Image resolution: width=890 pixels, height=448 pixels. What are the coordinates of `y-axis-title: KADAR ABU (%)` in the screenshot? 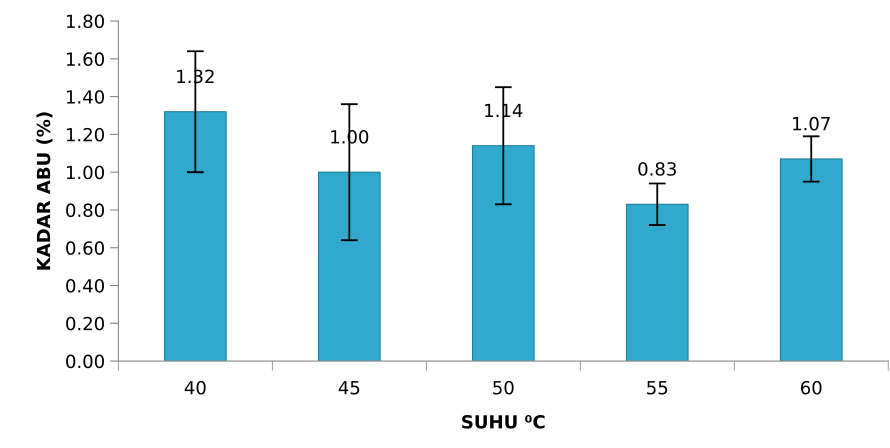 It's located at (44, 191).